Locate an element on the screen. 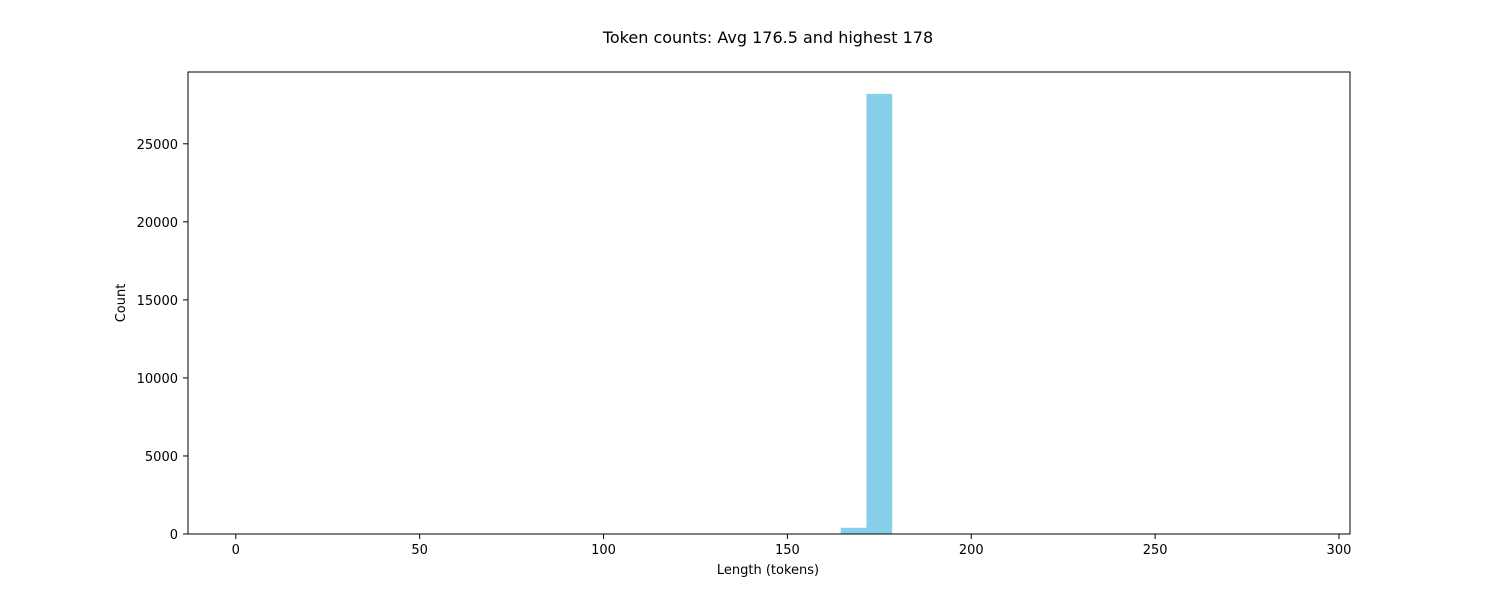  y-tick-label: 10000 is located at coordinates (157, 379).